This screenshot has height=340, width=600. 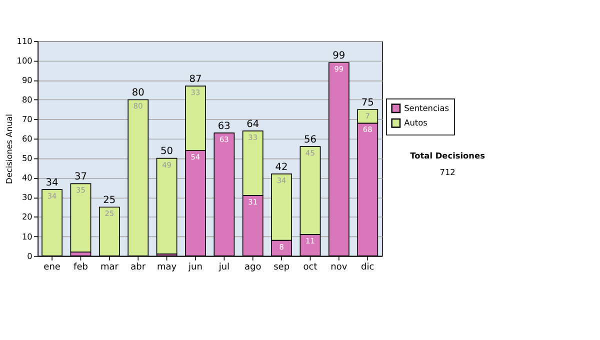 I want to click on x-tick-label: abr, so click(x=138, y=267).